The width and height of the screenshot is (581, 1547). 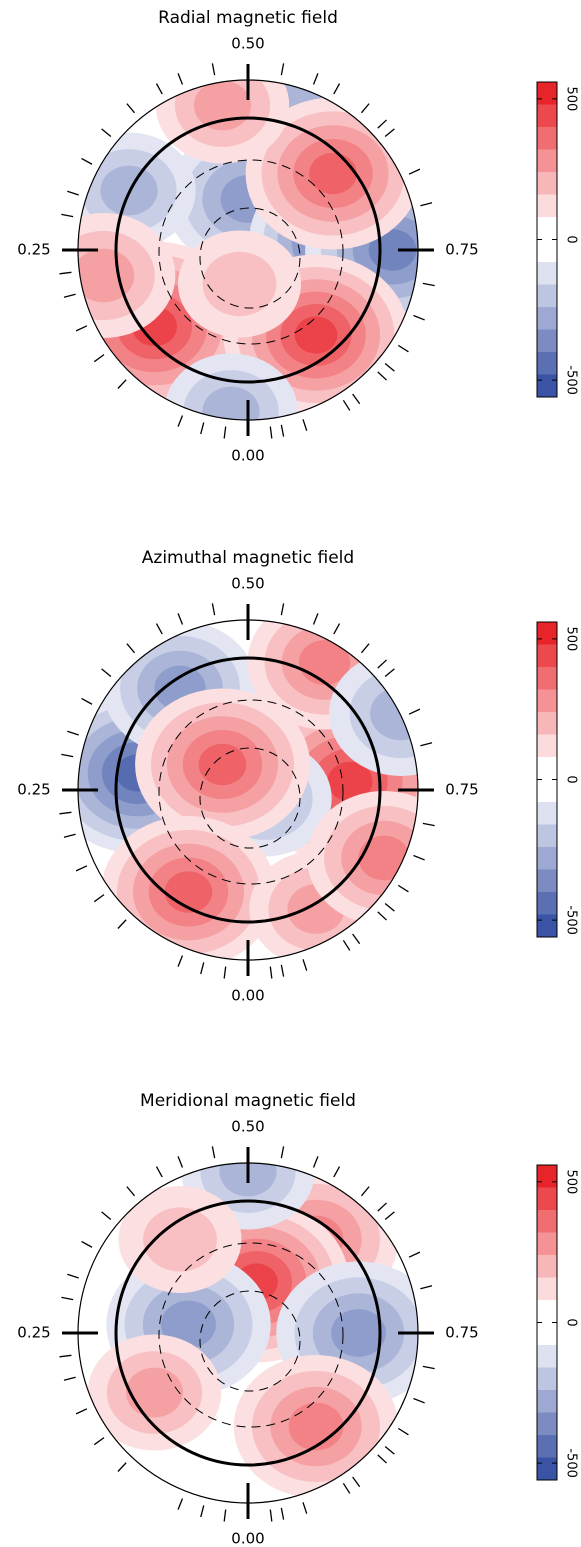 I want to click on equator-circle, so click(x=248, y=790).